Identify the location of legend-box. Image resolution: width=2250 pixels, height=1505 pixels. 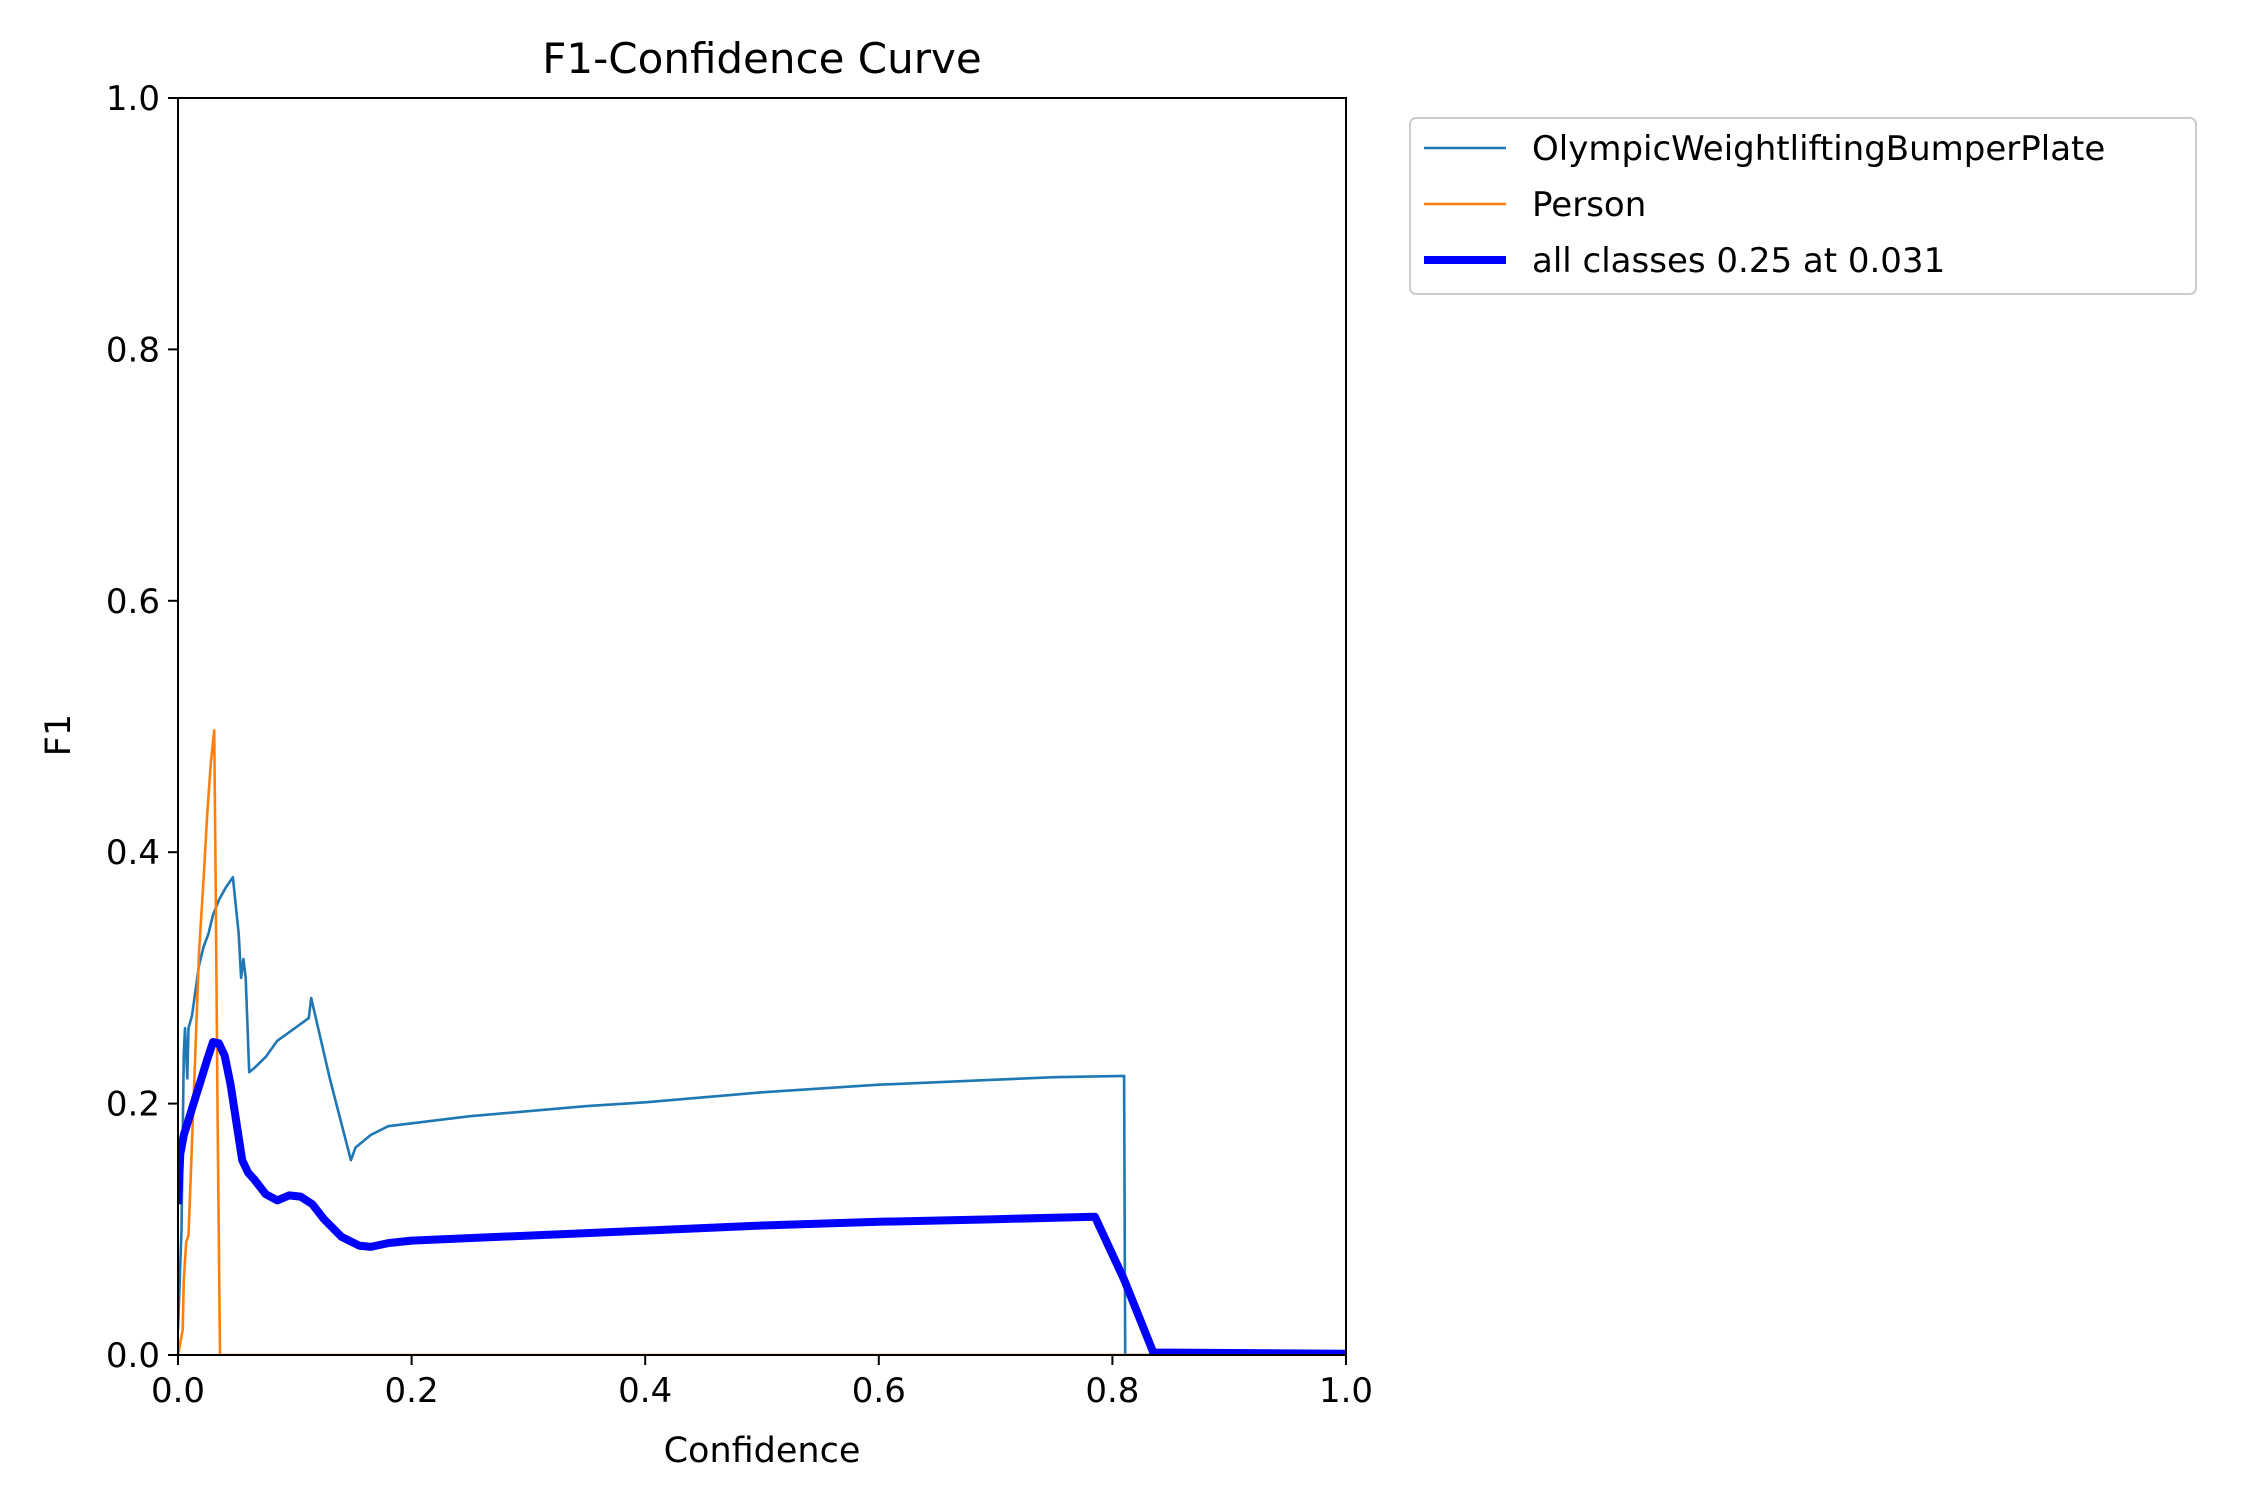
(1803, 206).